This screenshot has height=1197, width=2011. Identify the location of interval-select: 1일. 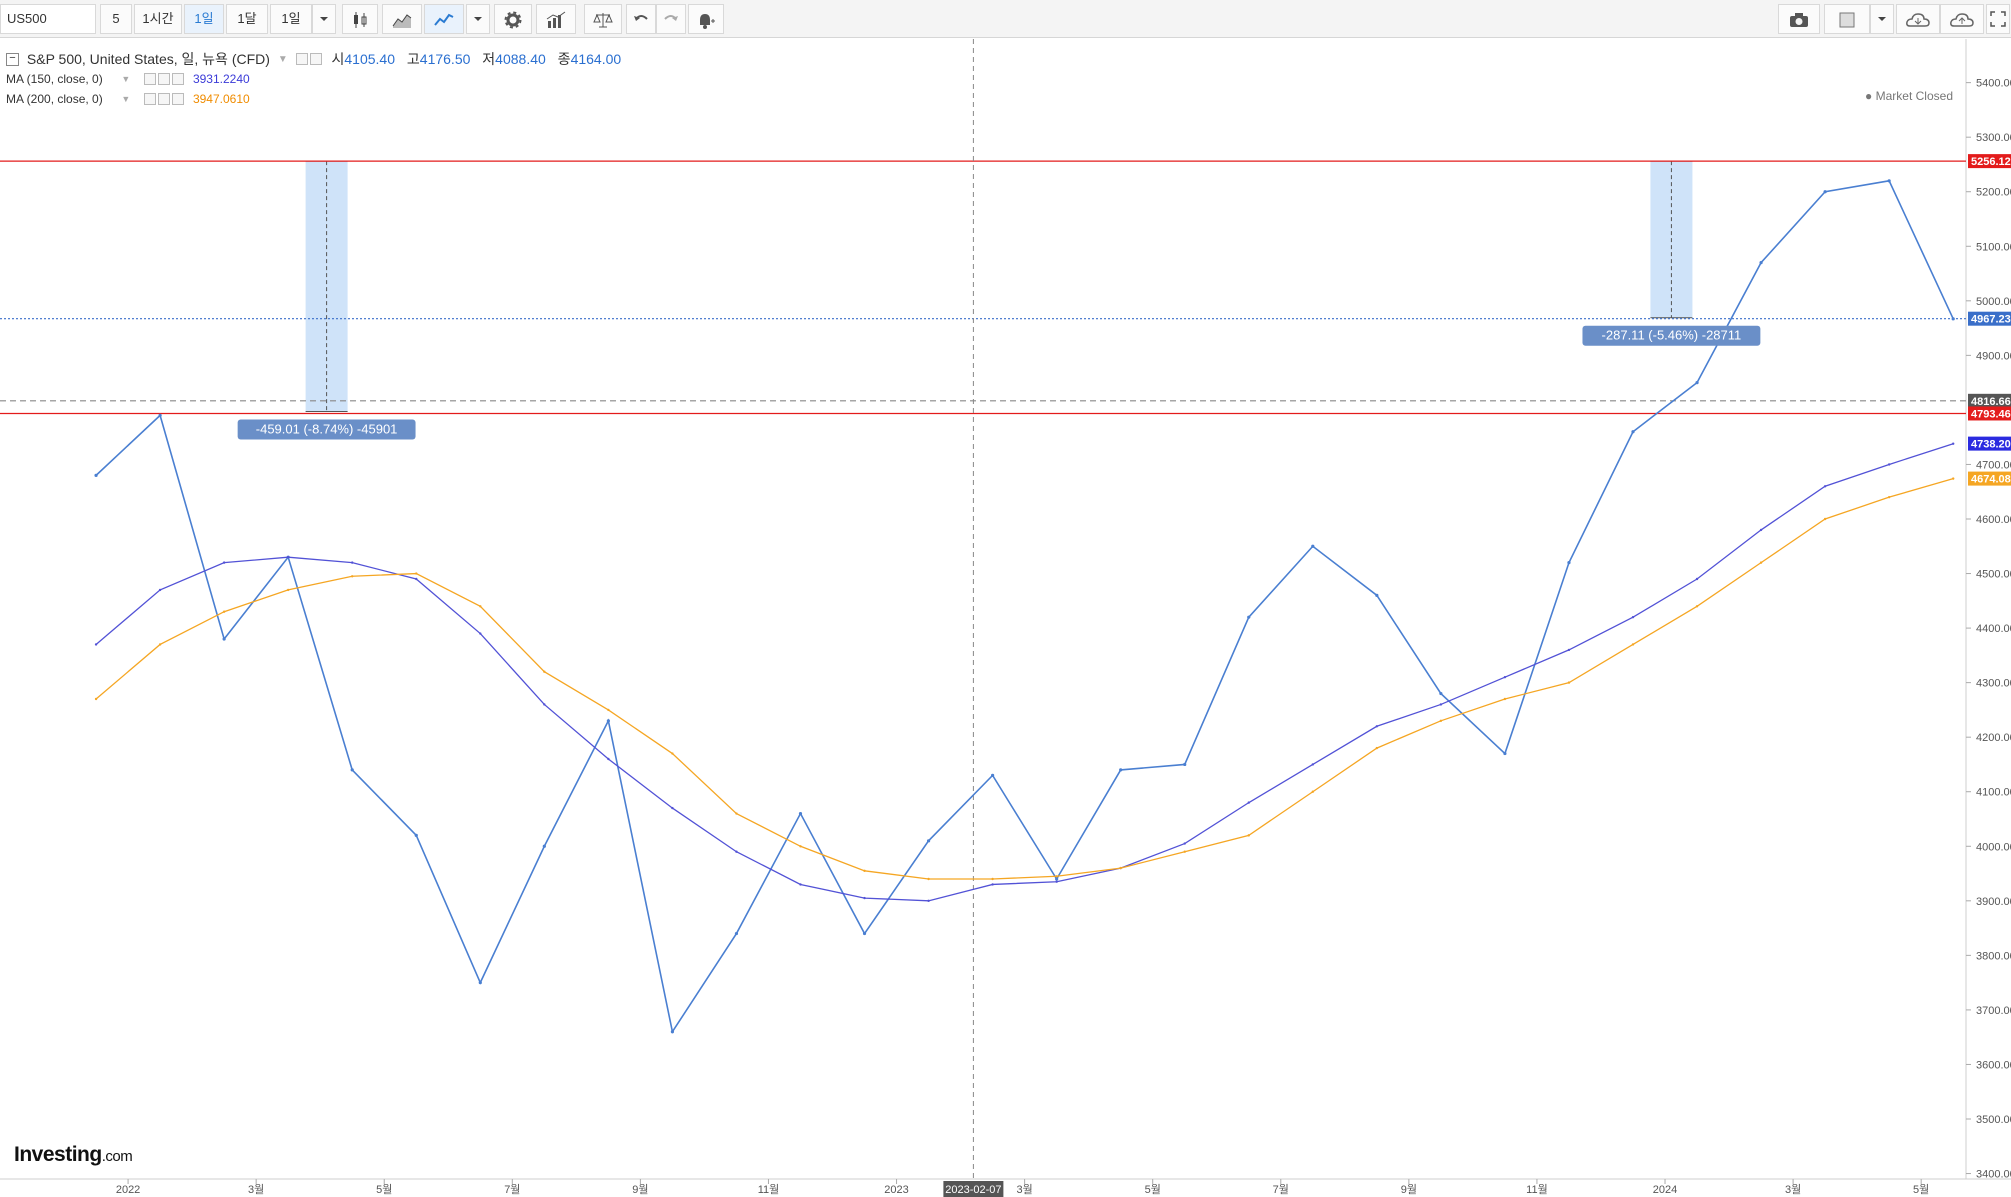
(291, 19).